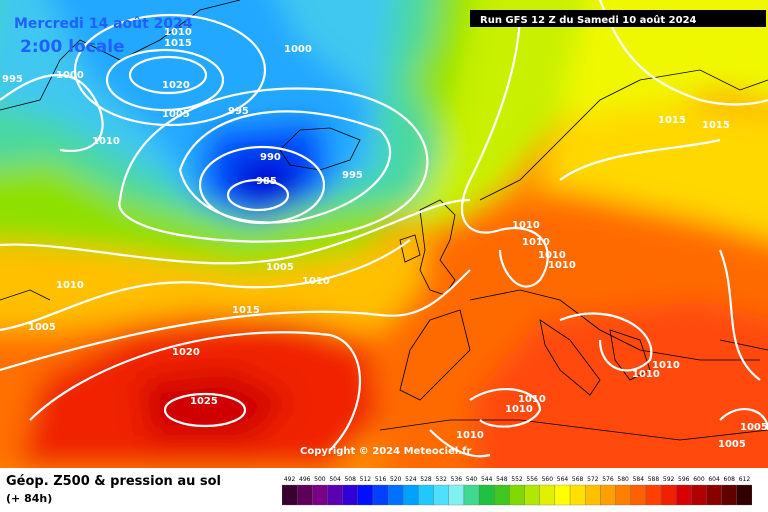 The image size is (768, 512). What do you see at coordinates (699, 479) in the screenshot?
I see `scale-tick-label: 600` at bounding box center [699, 479].